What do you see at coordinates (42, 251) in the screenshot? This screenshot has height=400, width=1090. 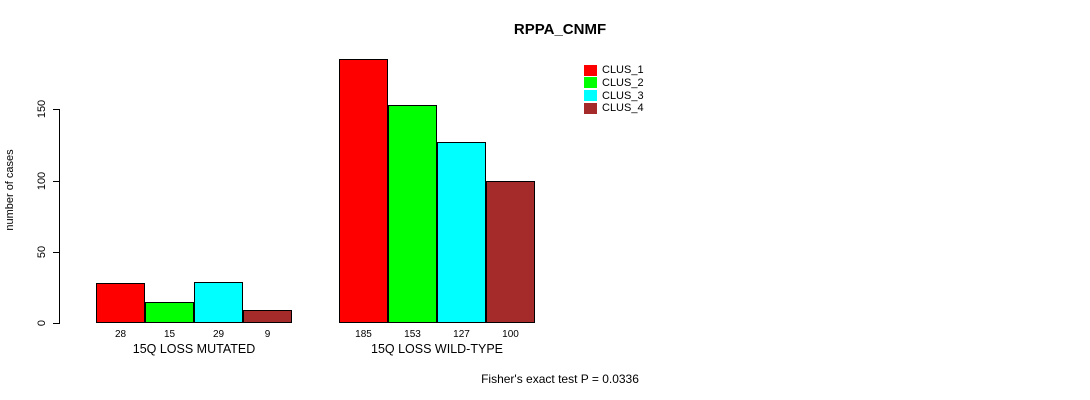 I see `y-axis-tick-label: 50` at bounding box center [42, 251].